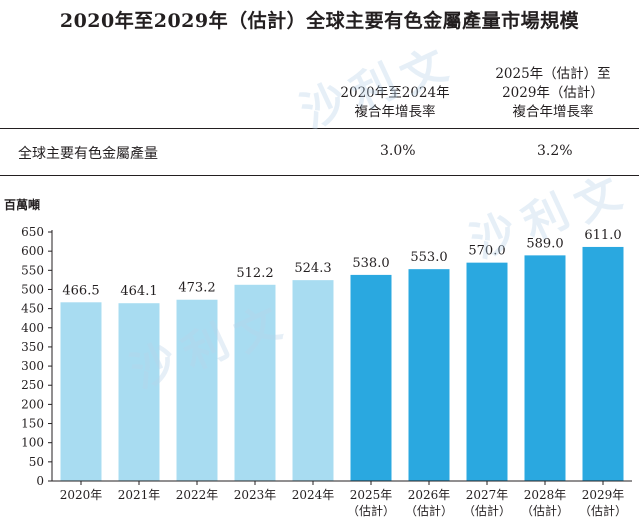 This screenshot has height=522, width=639. Describe the element at coordinates (555, 151) in the screenshot. I see `cagr-value-forecast: 3.2%` at that location.